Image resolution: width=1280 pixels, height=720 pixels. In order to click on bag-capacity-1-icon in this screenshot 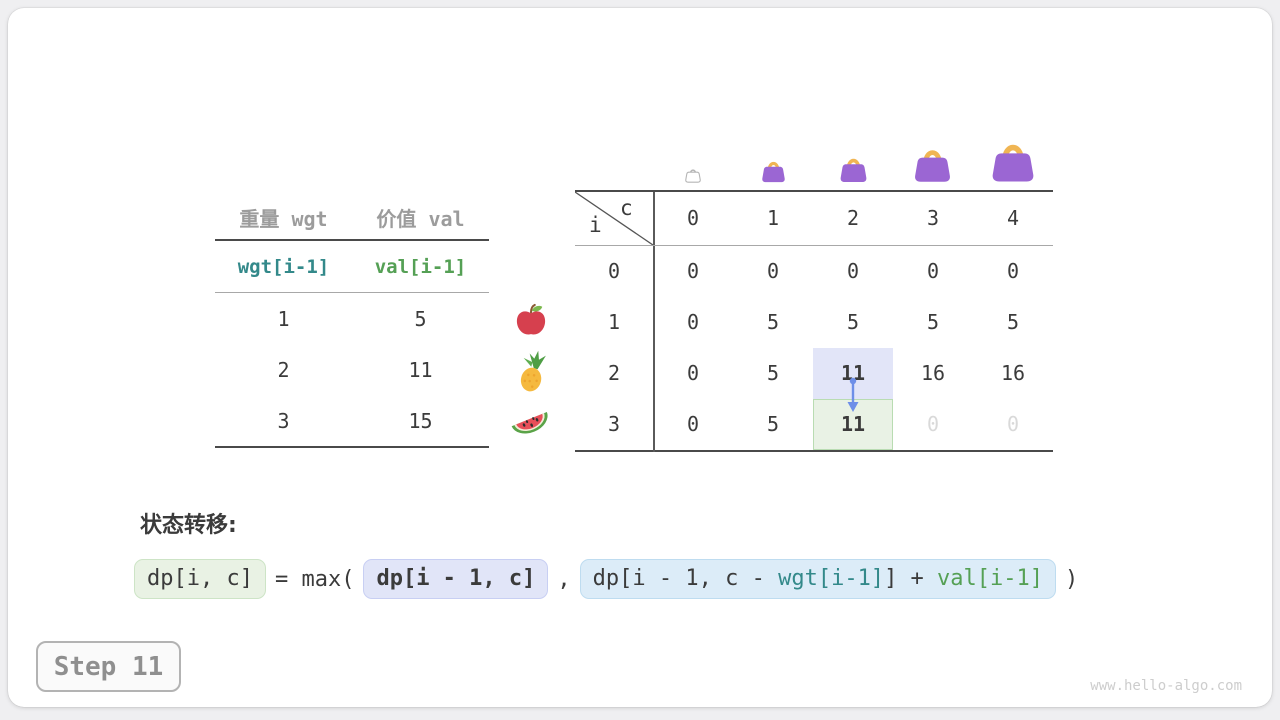, I will do `click(773, 171)`.